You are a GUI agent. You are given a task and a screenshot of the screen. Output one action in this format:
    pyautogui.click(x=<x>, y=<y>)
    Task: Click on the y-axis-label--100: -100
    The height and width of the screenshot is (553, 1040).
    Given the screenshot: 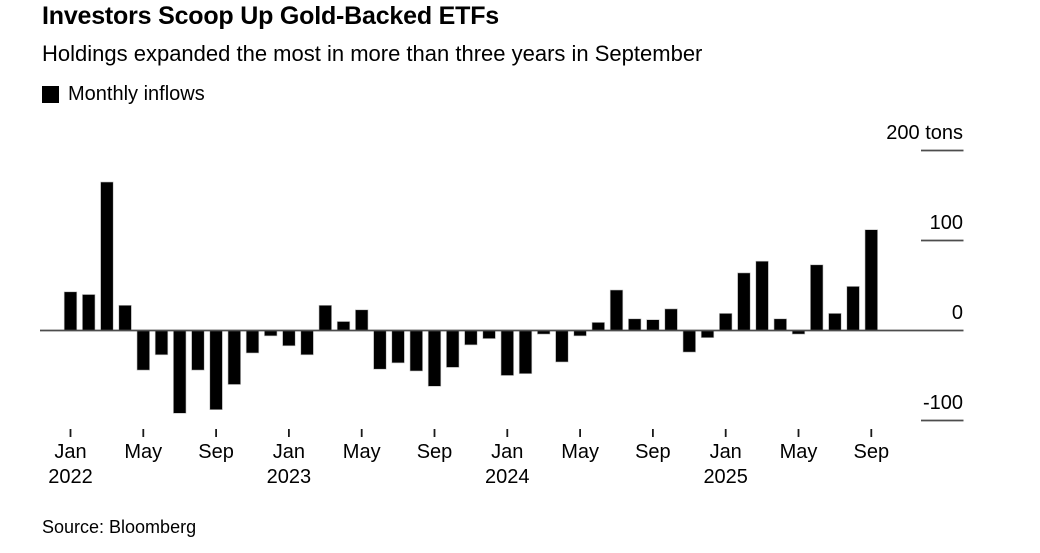 What is the action you would take?
    pyautogui.click(x=942, y=403)
    